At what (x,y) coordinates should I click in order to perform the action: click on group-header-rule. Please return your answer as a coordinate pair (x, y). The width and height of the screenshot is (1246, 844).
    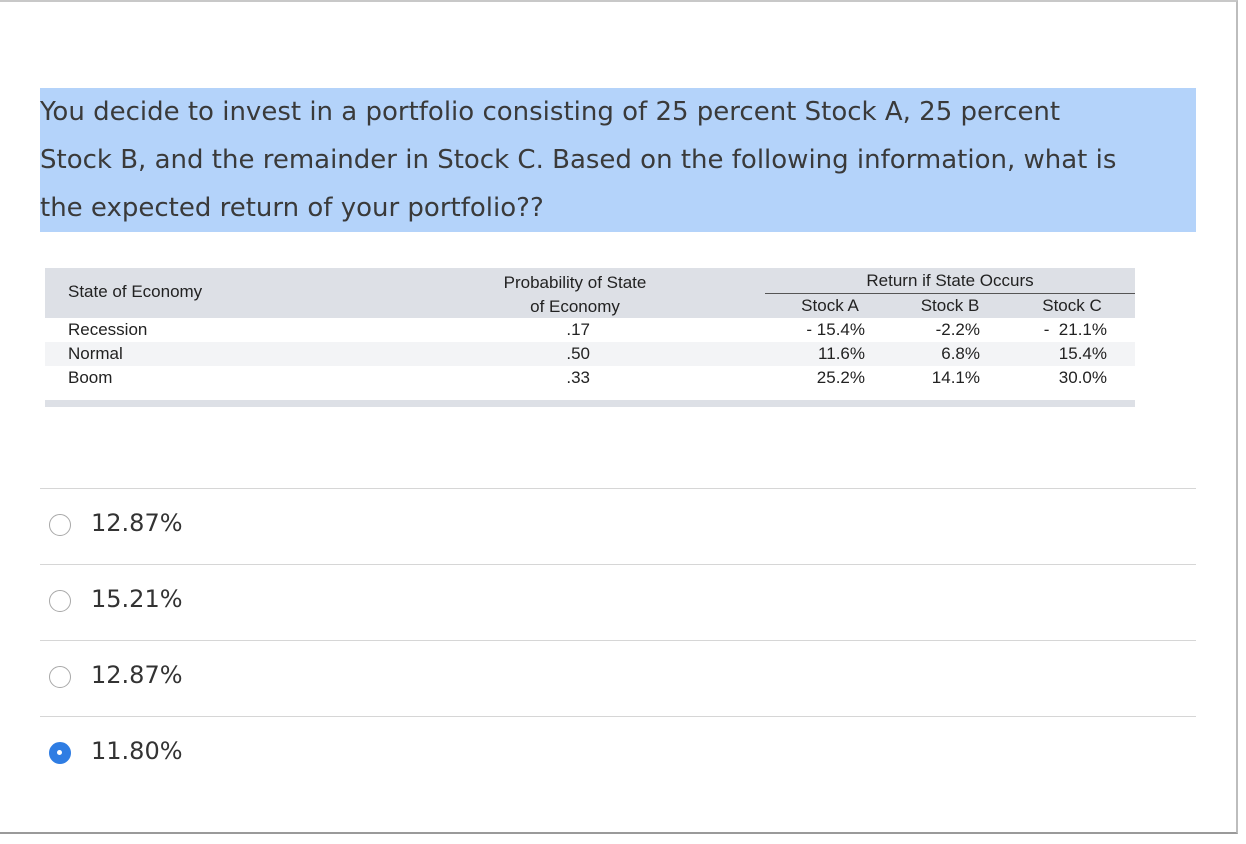
    Looking at the image, I should click on (950, 293).